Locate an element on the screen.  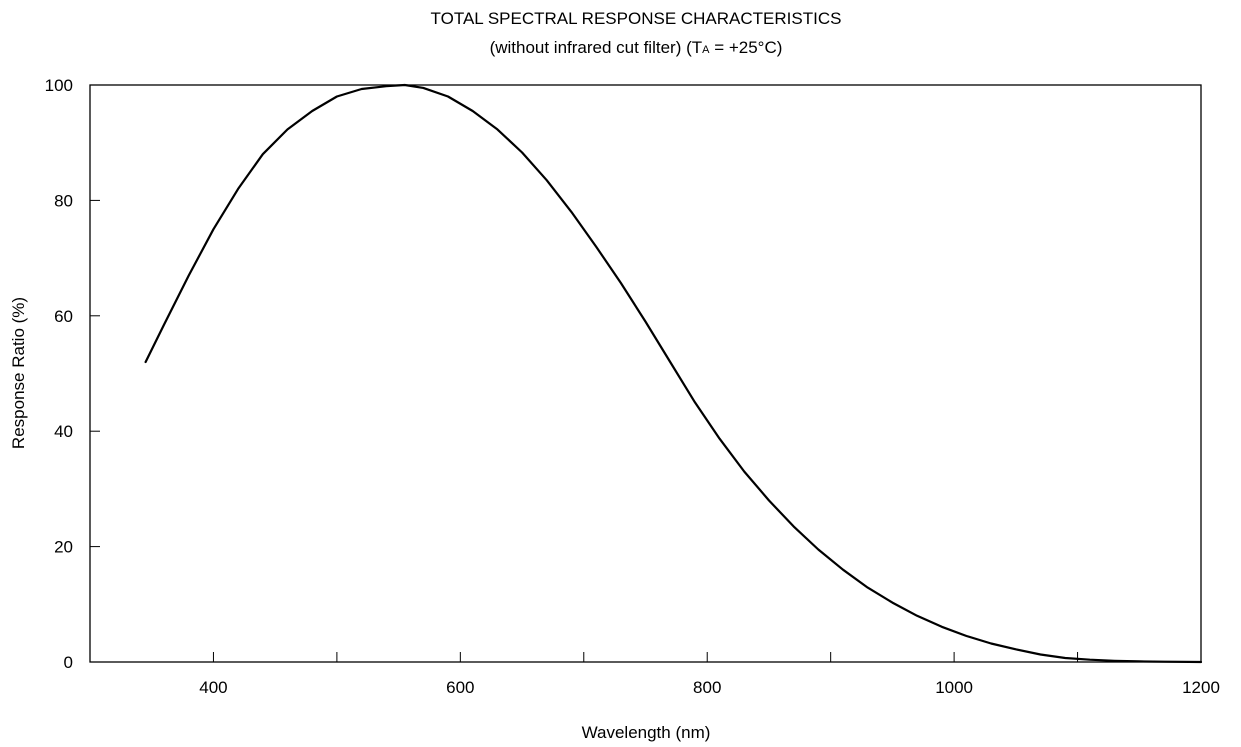
x-axis-ticks: 400 600 800 1000 1200 is located at coordinates (709, 674).